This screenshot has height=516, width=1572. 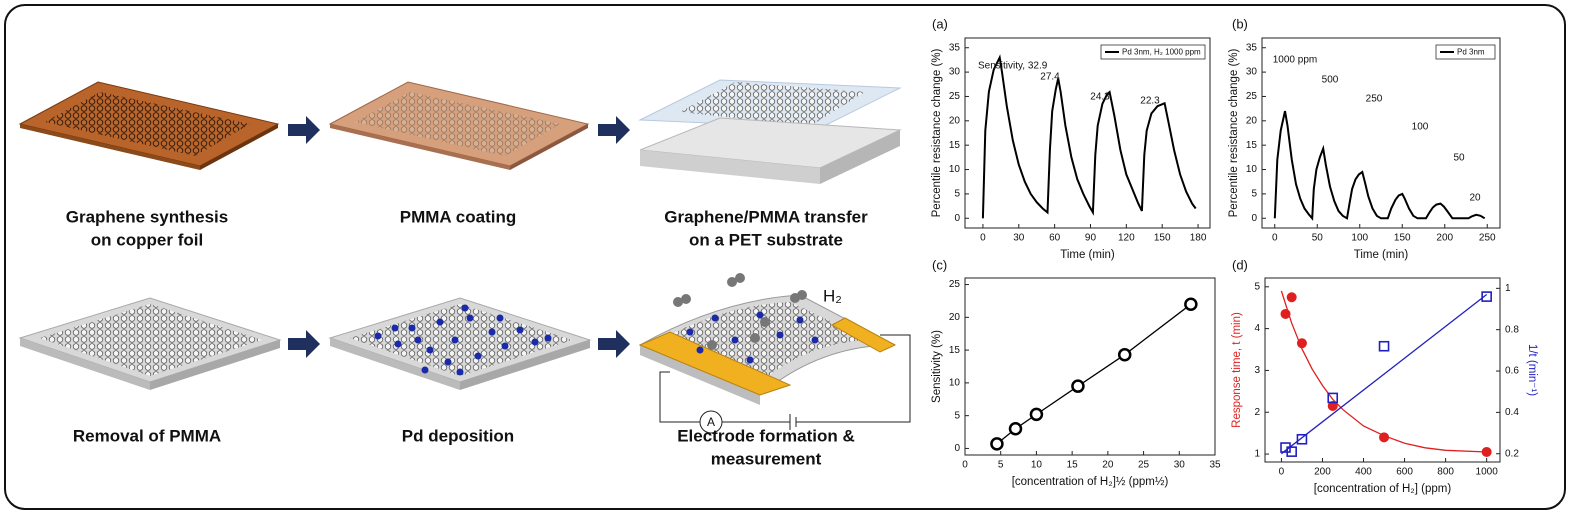 What do you see at coordinates (1257, 454) in the screenshot?
I see `y-tick-label: 1` at bounding box center [1257, 454].